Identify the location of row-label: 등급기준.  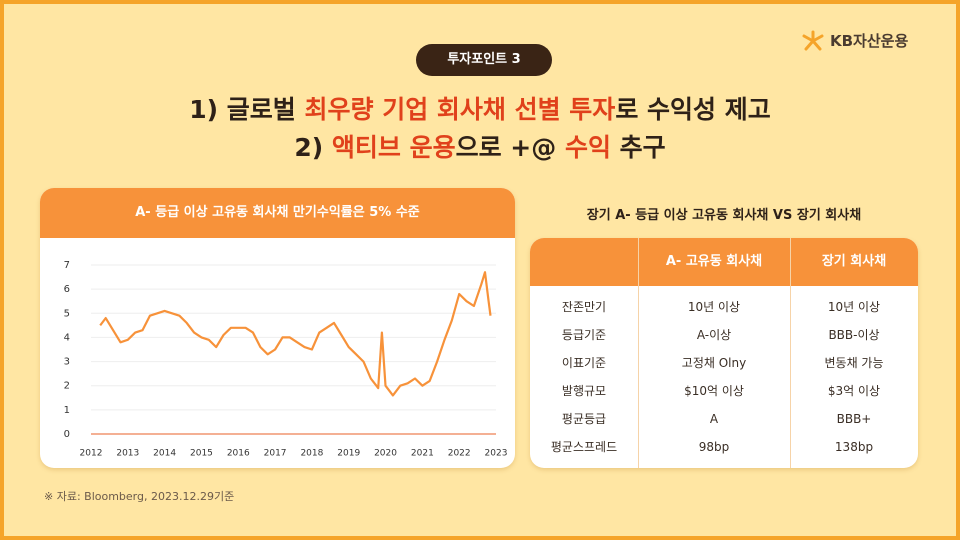
(584, 335).